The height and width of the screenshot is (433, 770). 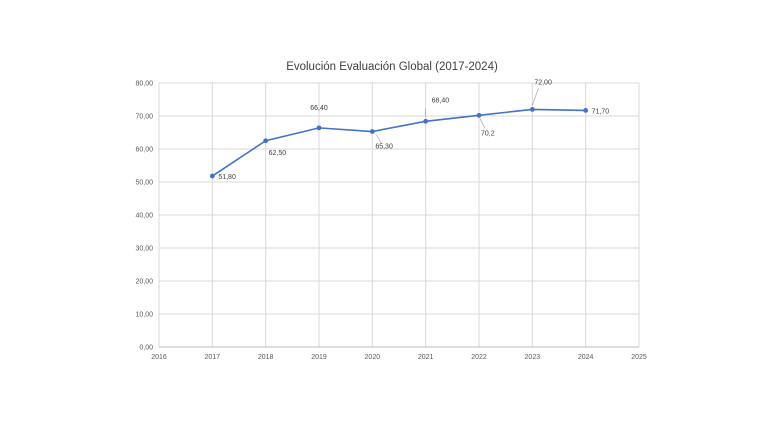 I want to click on x-tick-label: 2020, so click(x=373, y=357).